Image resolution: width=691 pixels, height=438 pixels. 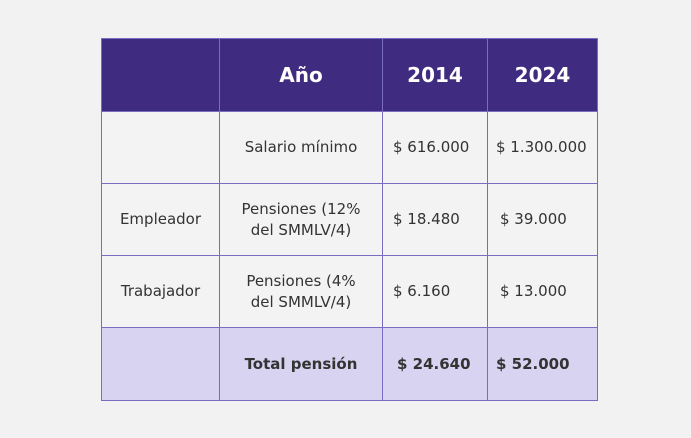 I want to click on concept-cell: Pensiones (12% del SMMLV/4), so click(x=301, y=219).